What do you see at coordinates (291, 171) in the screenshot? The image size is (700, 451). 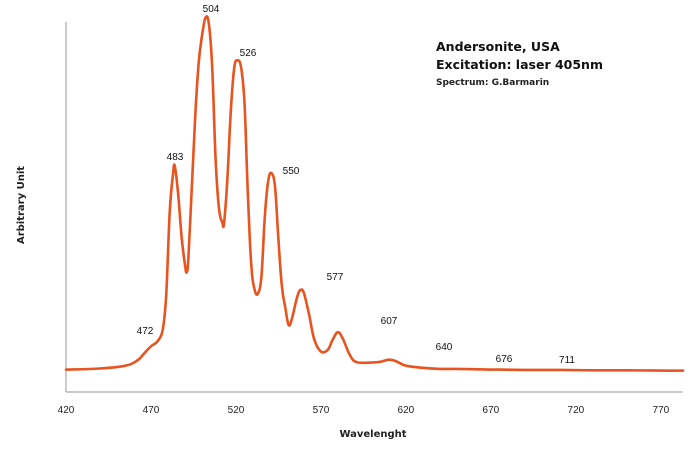 I see `peak-label-550: 550` at bounding box center [291, 171].